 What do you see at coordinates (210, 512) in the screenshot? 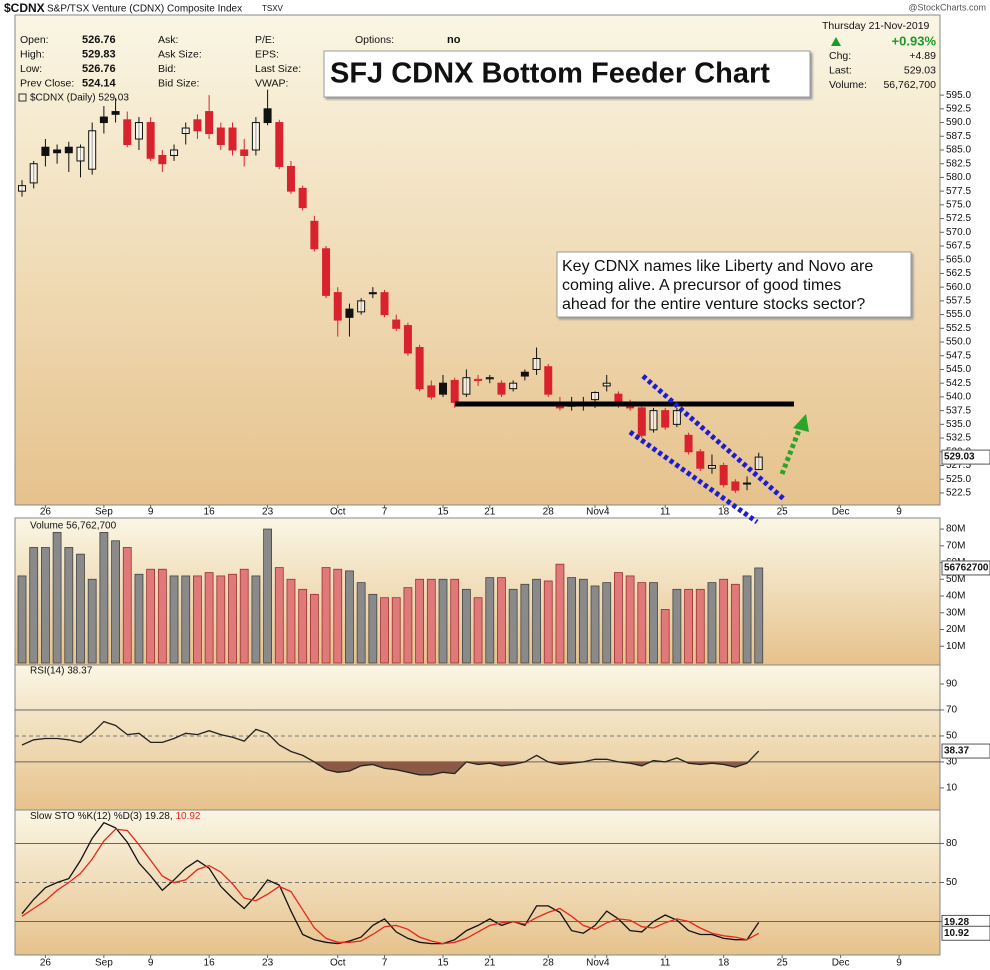
I see `x-tick-label: 16` at bounding box center [210, 512].